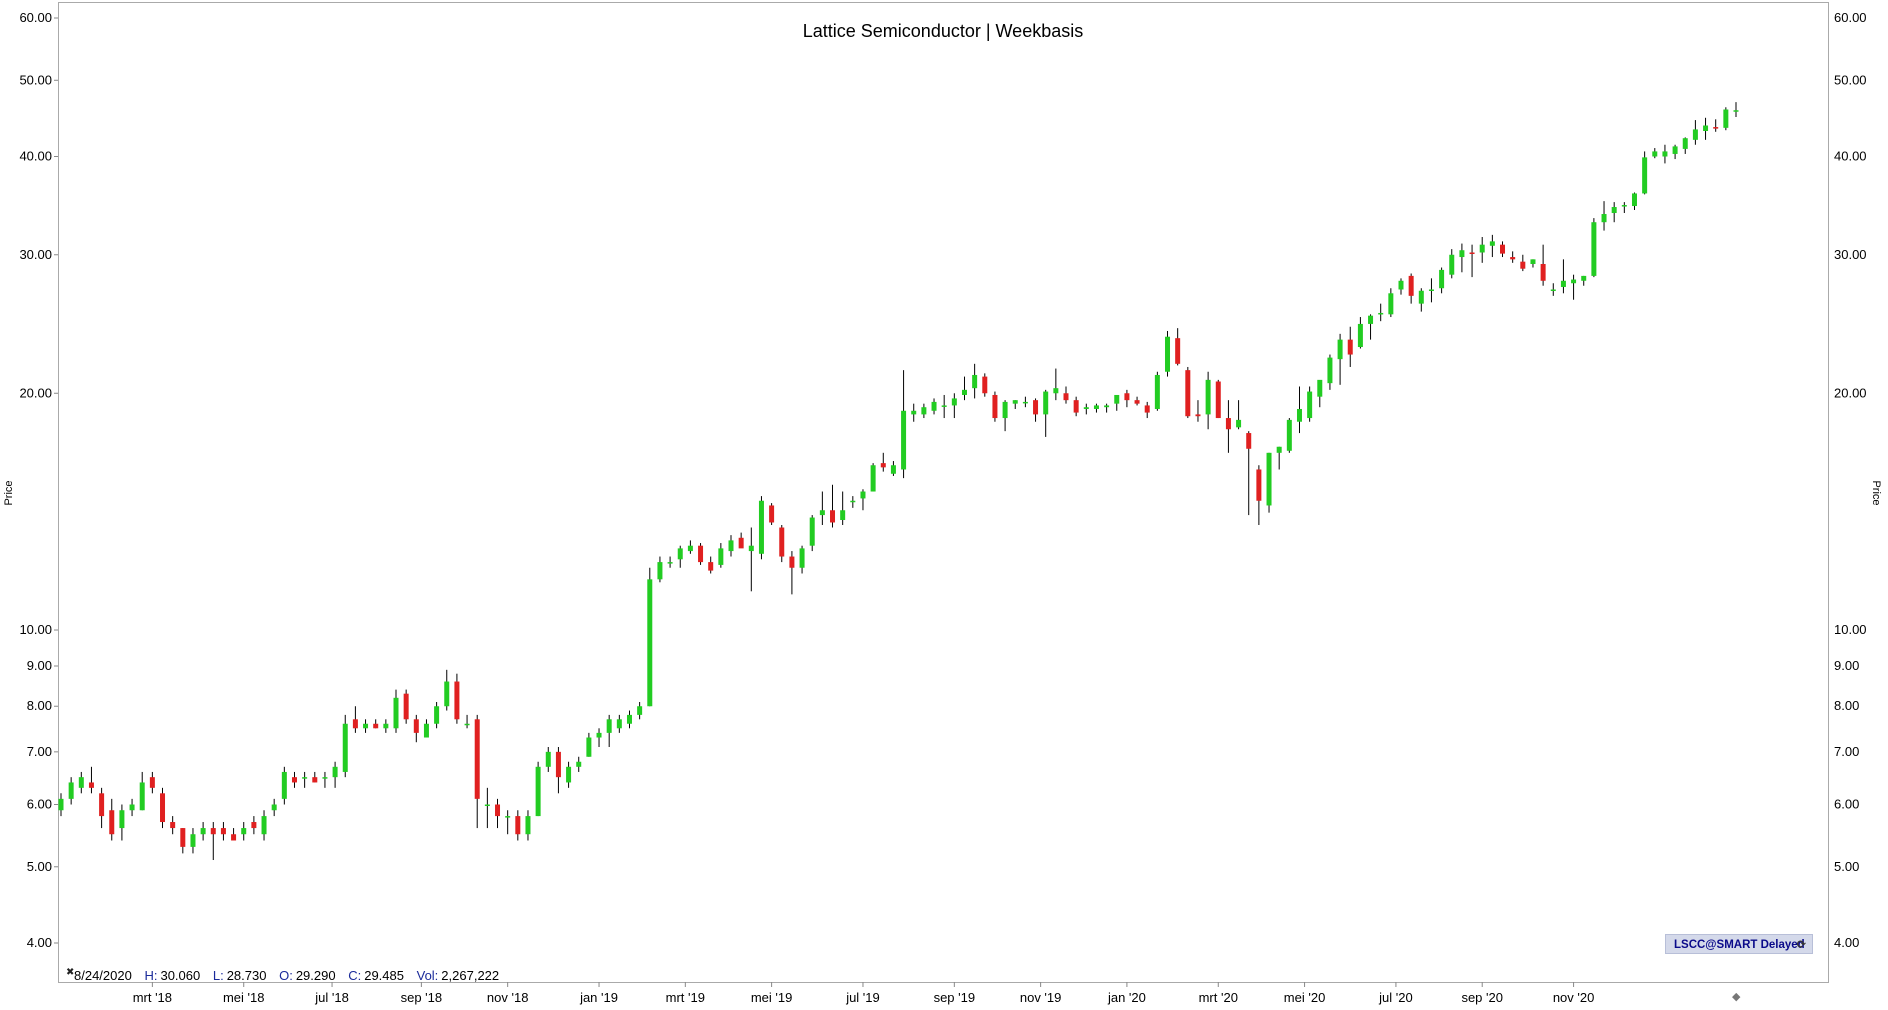  Describe the element at coordinates (246, 975) in the screenshot. I see `info-low: 28.730` at that location.